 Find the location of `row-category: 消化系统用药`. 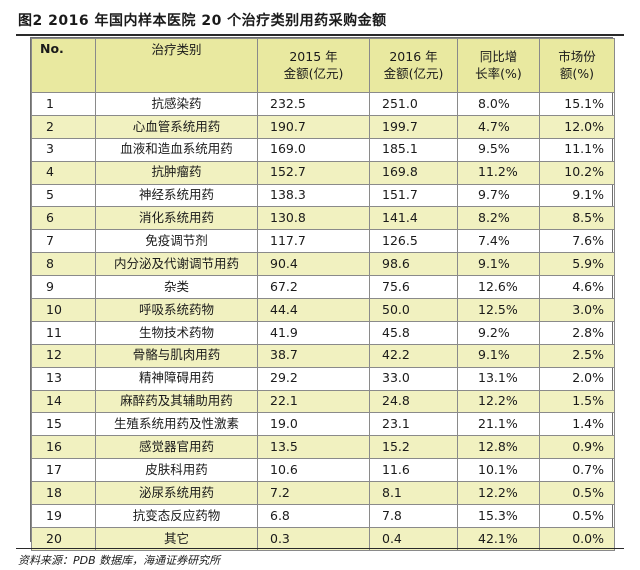

row-category: 消化系统用药 is located at coordinates (176, 218).